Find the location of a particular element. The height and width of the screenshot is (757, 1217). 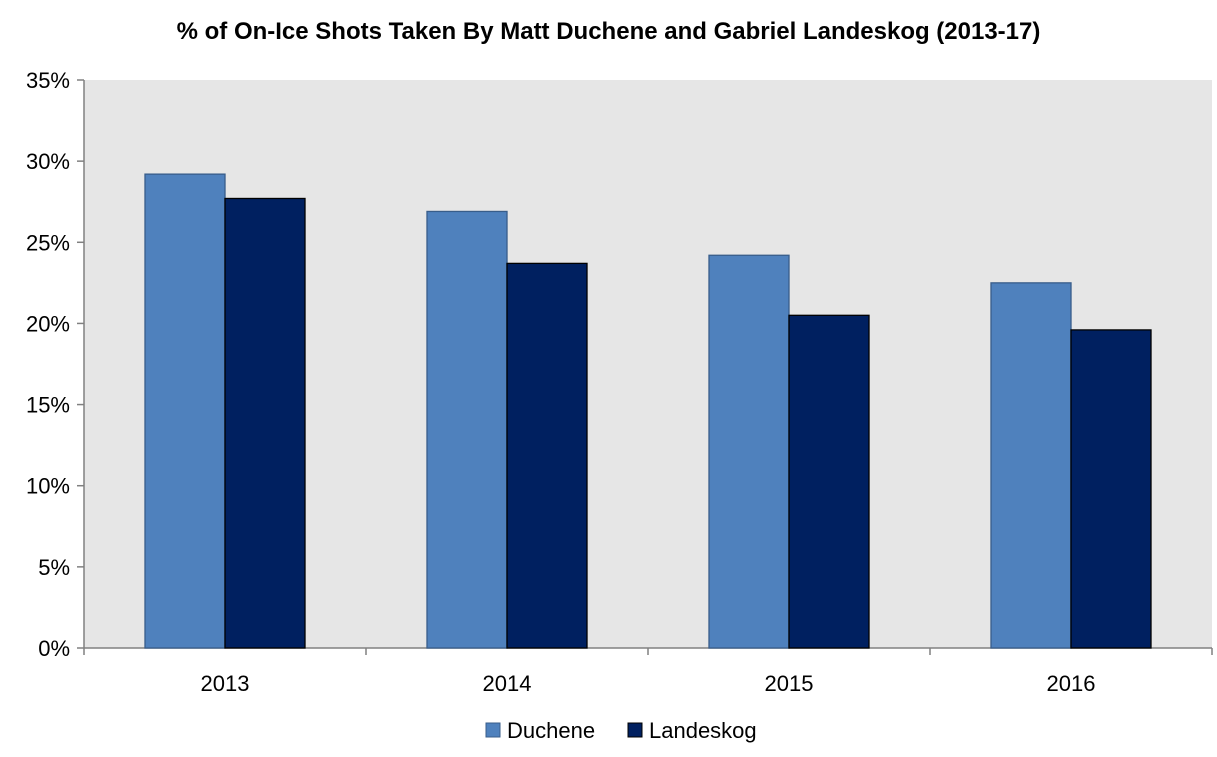

bar-duchene-2015 is located at coordinates (749, 451).